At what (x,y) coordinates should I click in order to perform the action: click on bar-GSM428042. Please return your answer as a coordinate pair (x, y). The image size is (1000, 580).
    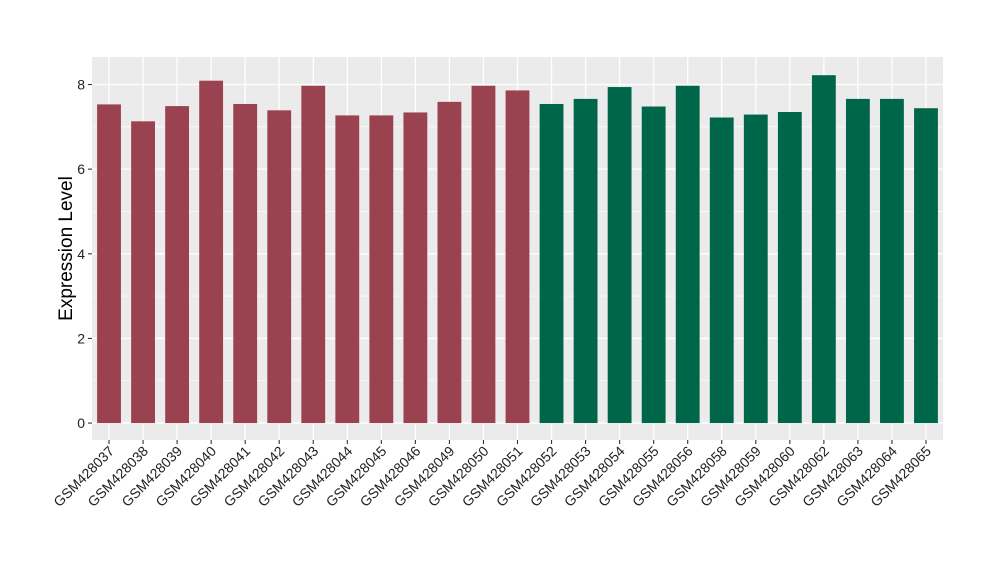
    Looking at the image, I should click on (279, 267).